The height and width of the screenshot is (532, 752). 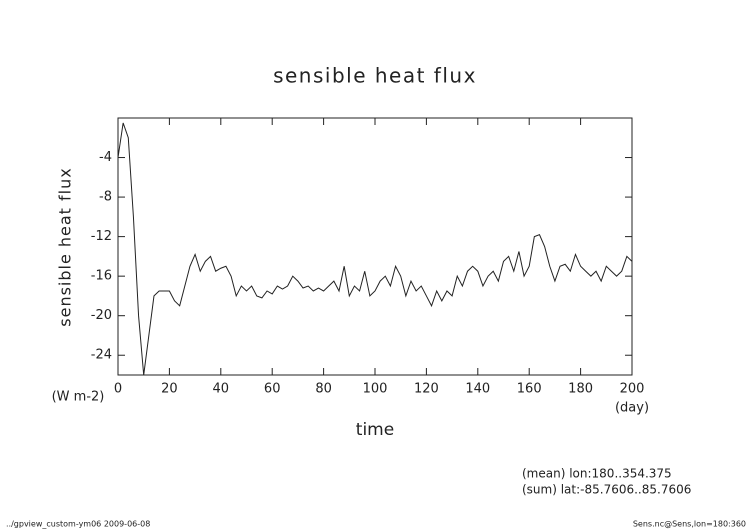 What do you see at coordinates (101, 276) in the screenshot?
I see `y-tick-label: -16` at bounding box center [101, 276].